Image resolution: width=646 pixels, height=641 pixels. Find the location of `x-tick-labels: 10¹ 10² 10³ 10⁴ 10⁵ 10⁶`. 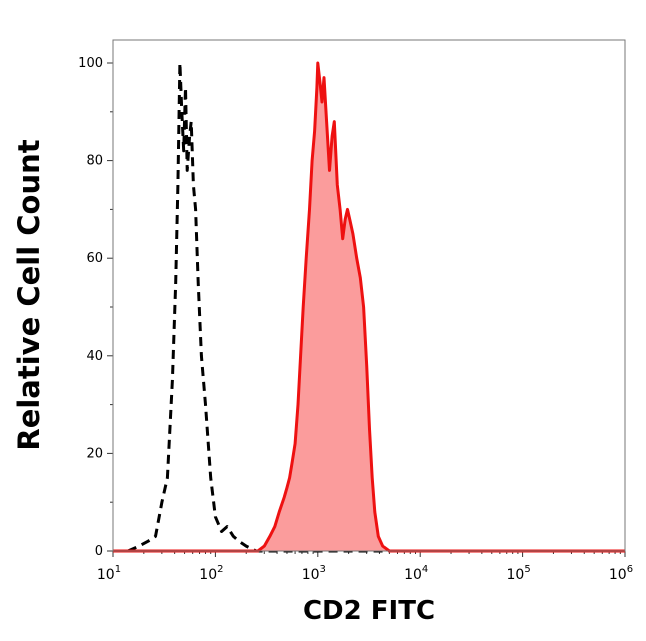

x-tick-labels: 10¹ 10² 10³ 10⁴ 10⁵ 10⁶ is located at coordinates (365, 573).